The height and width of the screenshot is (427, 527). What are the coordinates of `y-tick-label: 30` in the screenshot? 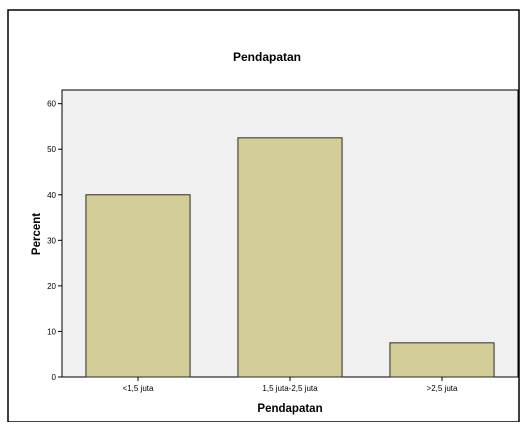 It's located at (51, 240).